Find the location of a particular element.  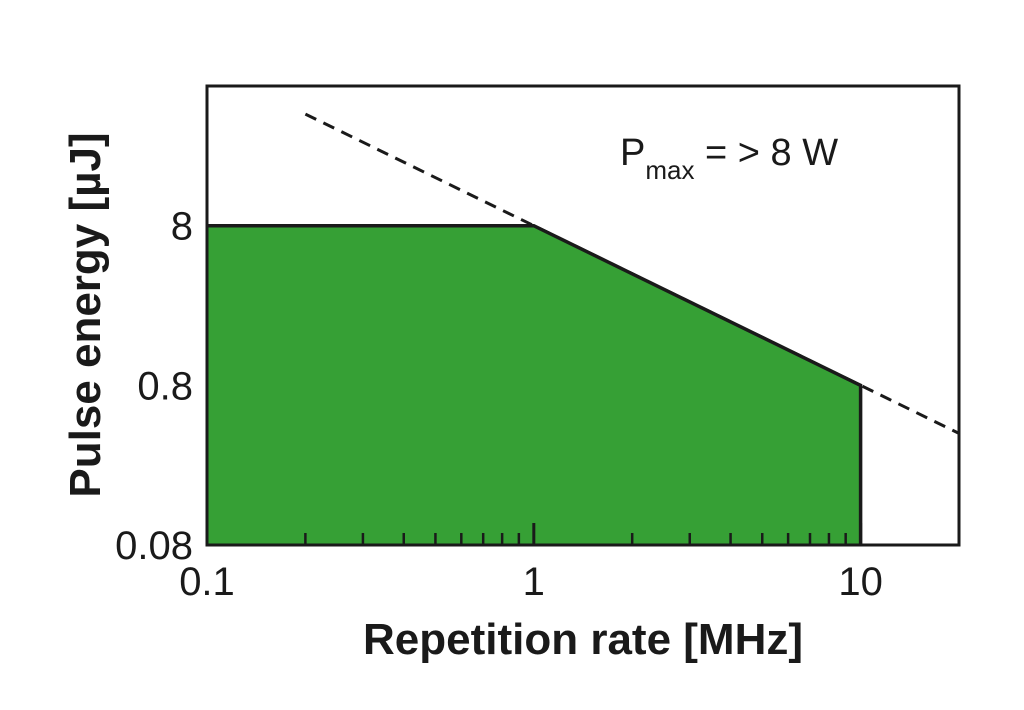

y-tick-labels: 0.08 0.8 8 is located at coordinates (154, 386).